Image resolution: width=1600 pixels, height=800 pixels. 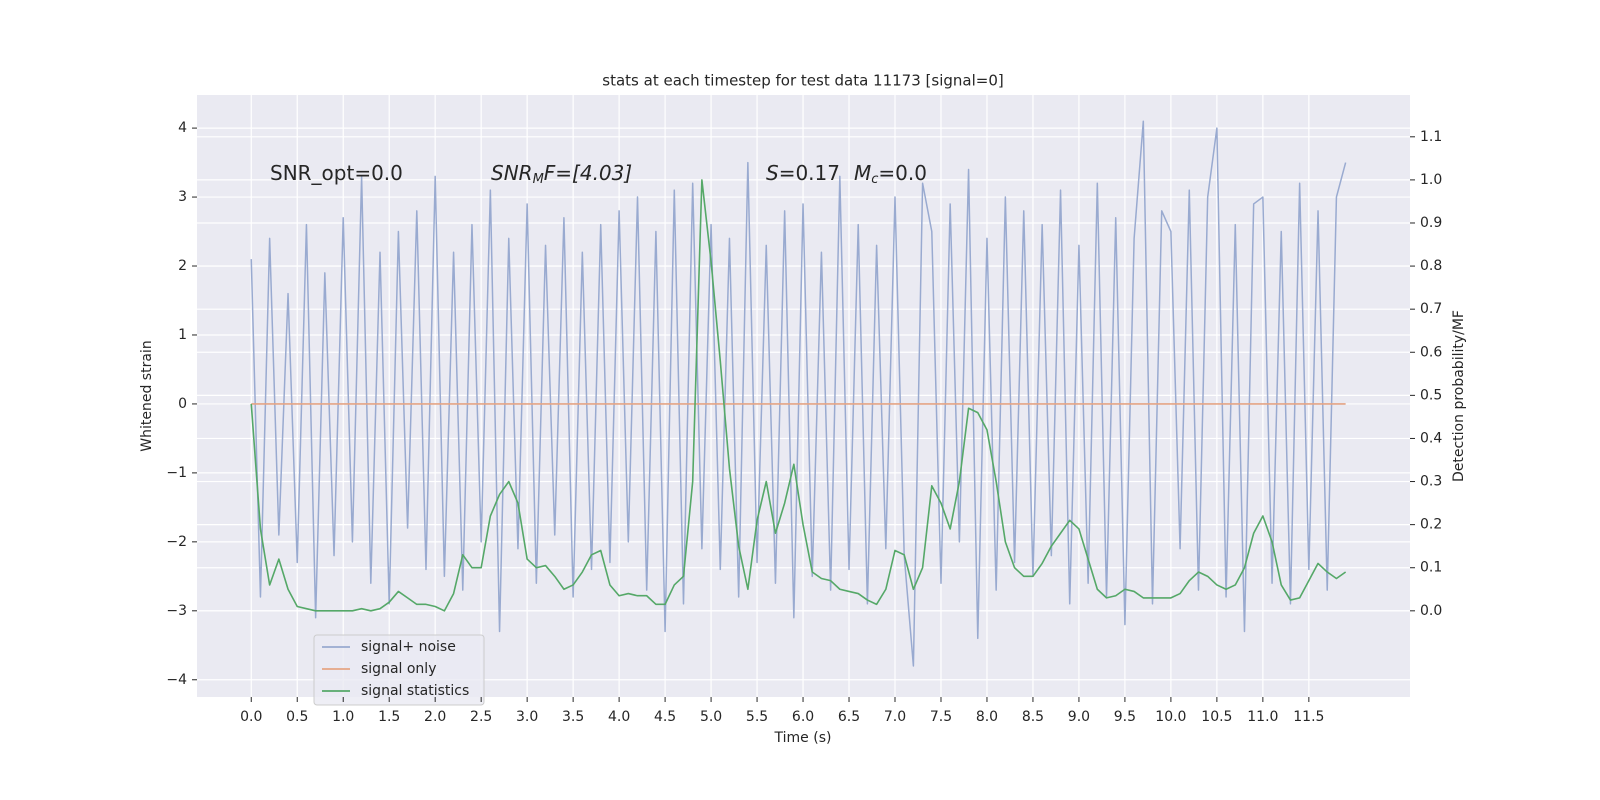 I want to click on legend-label: signal only, so click(x=398, y=669).